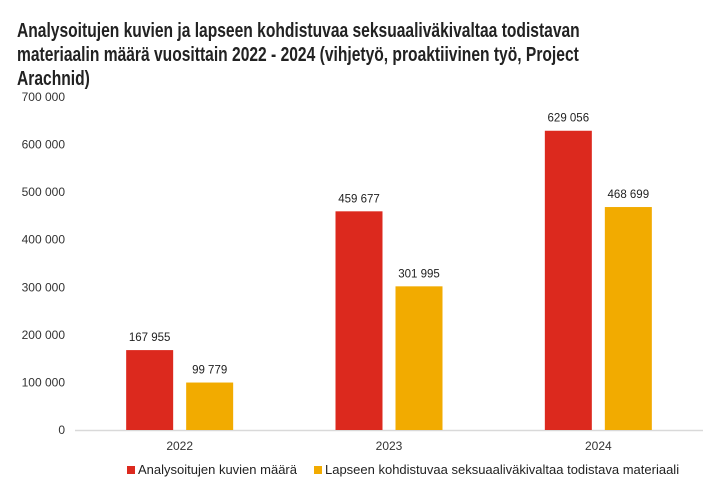 The height and width of the screenshot is (500, 720). I want to click on x-tick-label: 2024, so click(598, 446).